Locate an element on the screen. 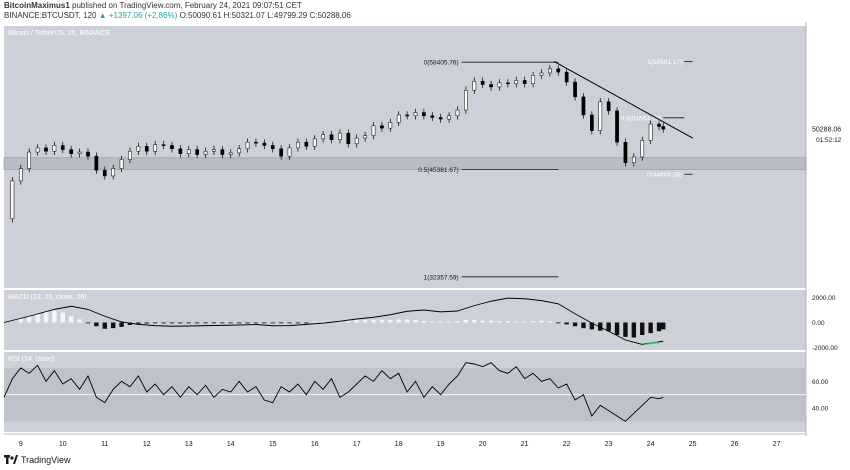  fib-level-label: 0(58405.76) is located at coordinates (441, 63).